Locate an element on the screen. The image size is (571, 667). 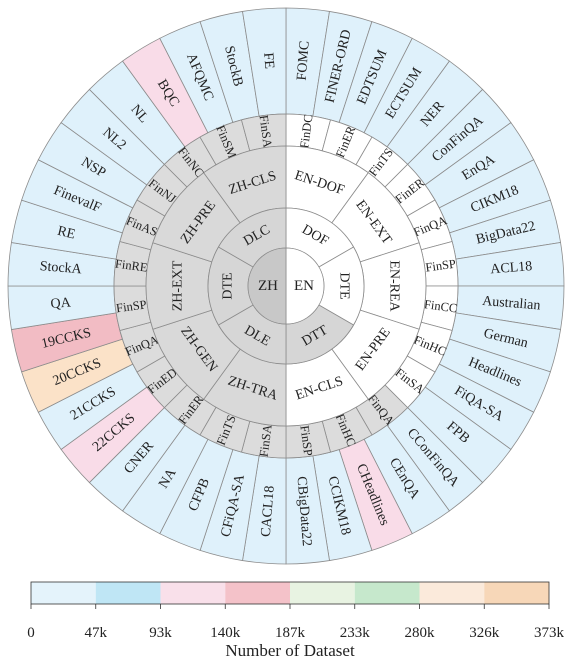
ring-languages: EN ZH is located at coordinates (286, 286).